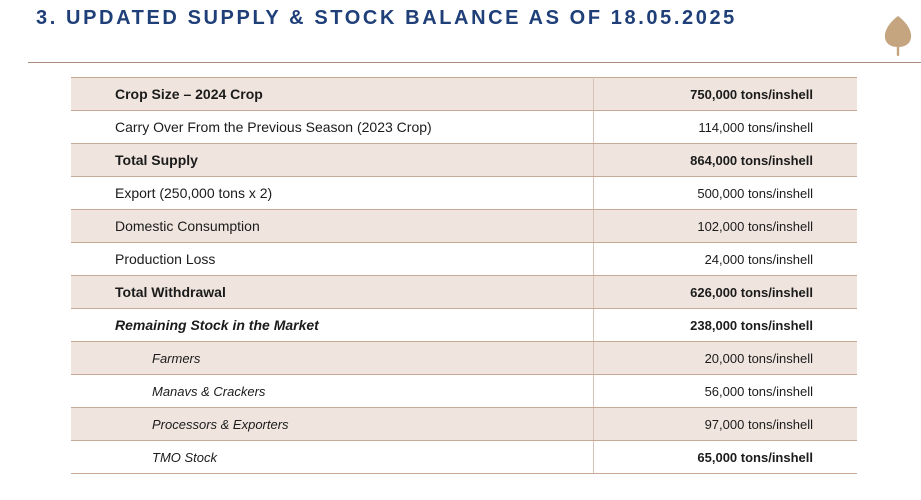 The width and height of the screenshot is (921, 500). What do you see at coordinates (332, 358) in the screenshot?
I see `row-label: Farmers` at bounding box center [332, 358].